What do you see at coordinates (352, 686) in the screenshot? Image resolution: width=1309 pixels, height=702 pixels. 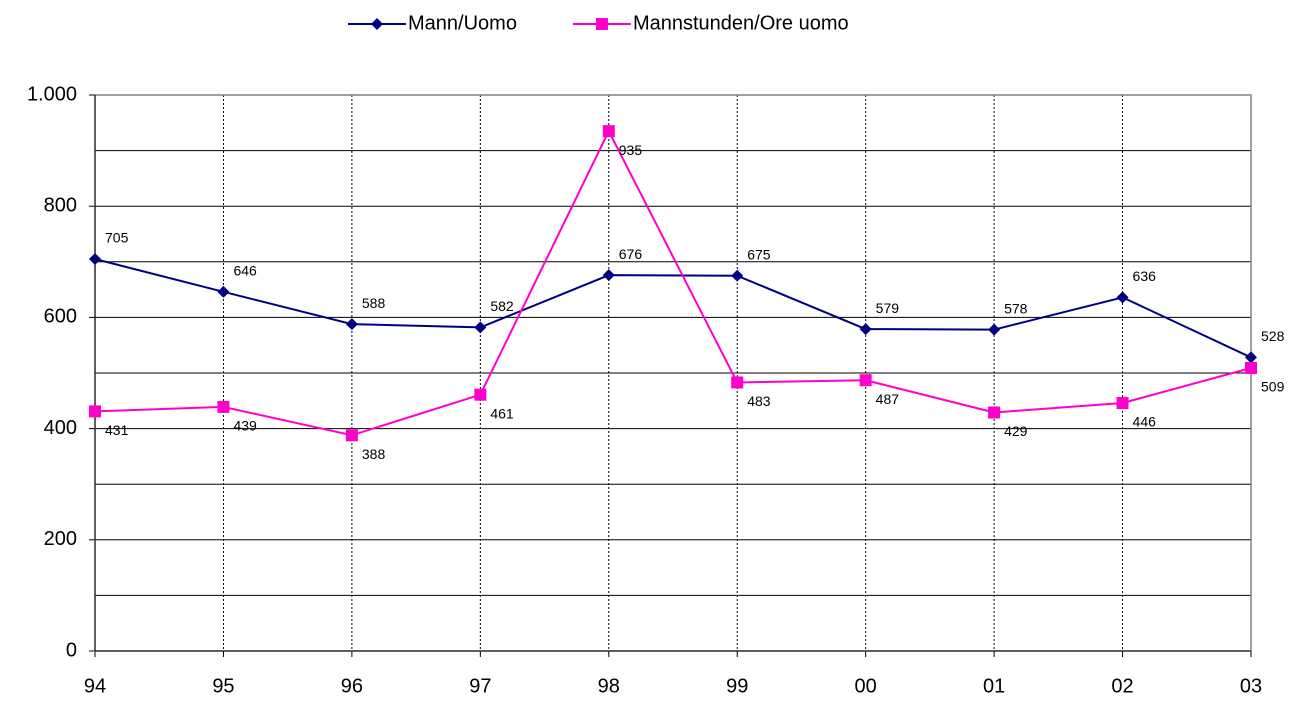 I see `x-tick-label: 96` at bounding box center [352, 686].